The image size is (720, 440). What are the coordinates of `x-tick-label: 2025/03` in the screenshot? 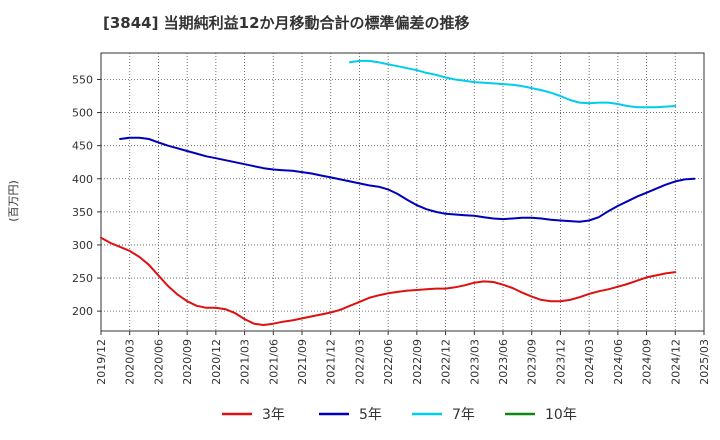 It's located at (704, 362).